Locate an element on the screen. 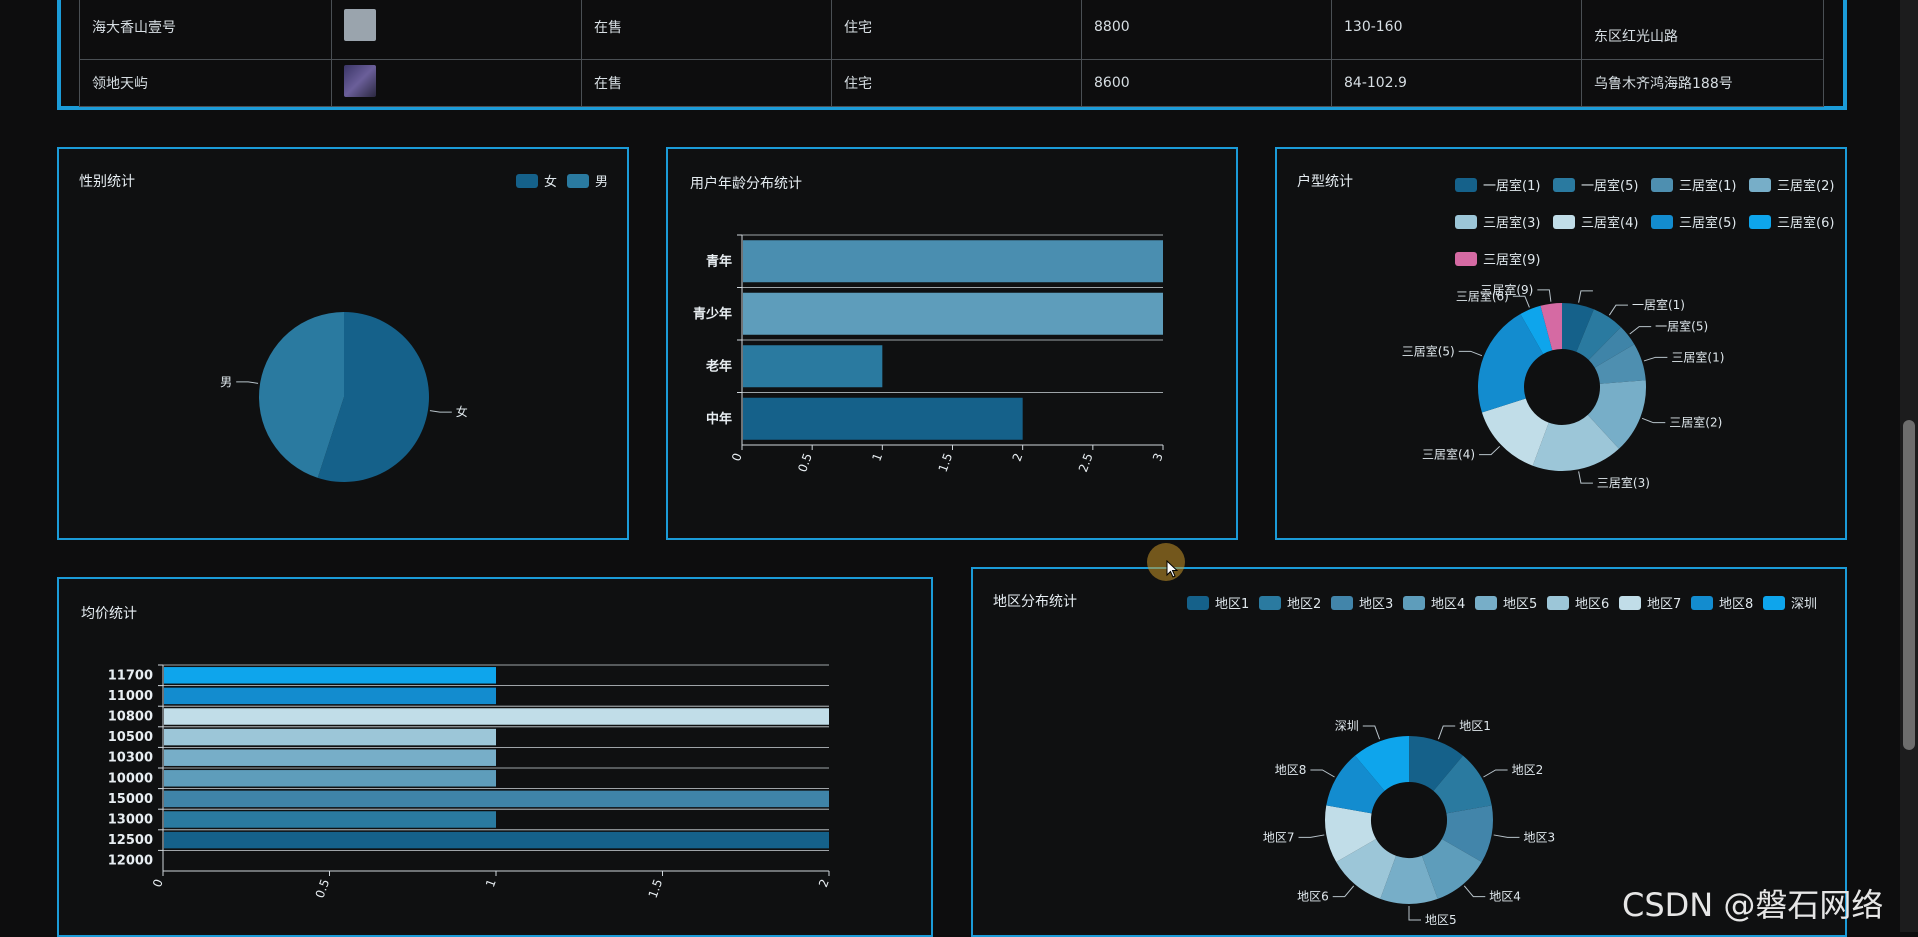 This screenshot has width=1918, height=937. legend-item: 三居室(4) is located at coordinates (1595, 221).